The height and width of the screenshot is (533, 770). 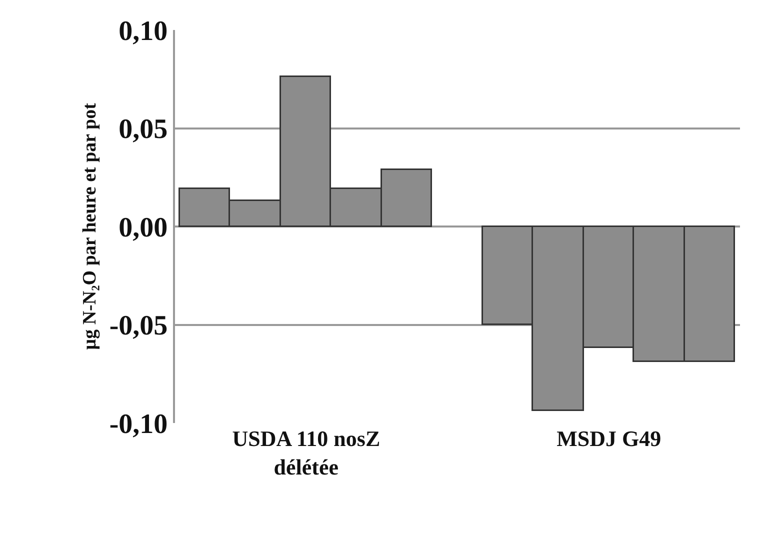 What do you see at coordinates (143, 228) in the screenshot?
I see `y-tick-label: 0,00` at bounding box center [143, 228].